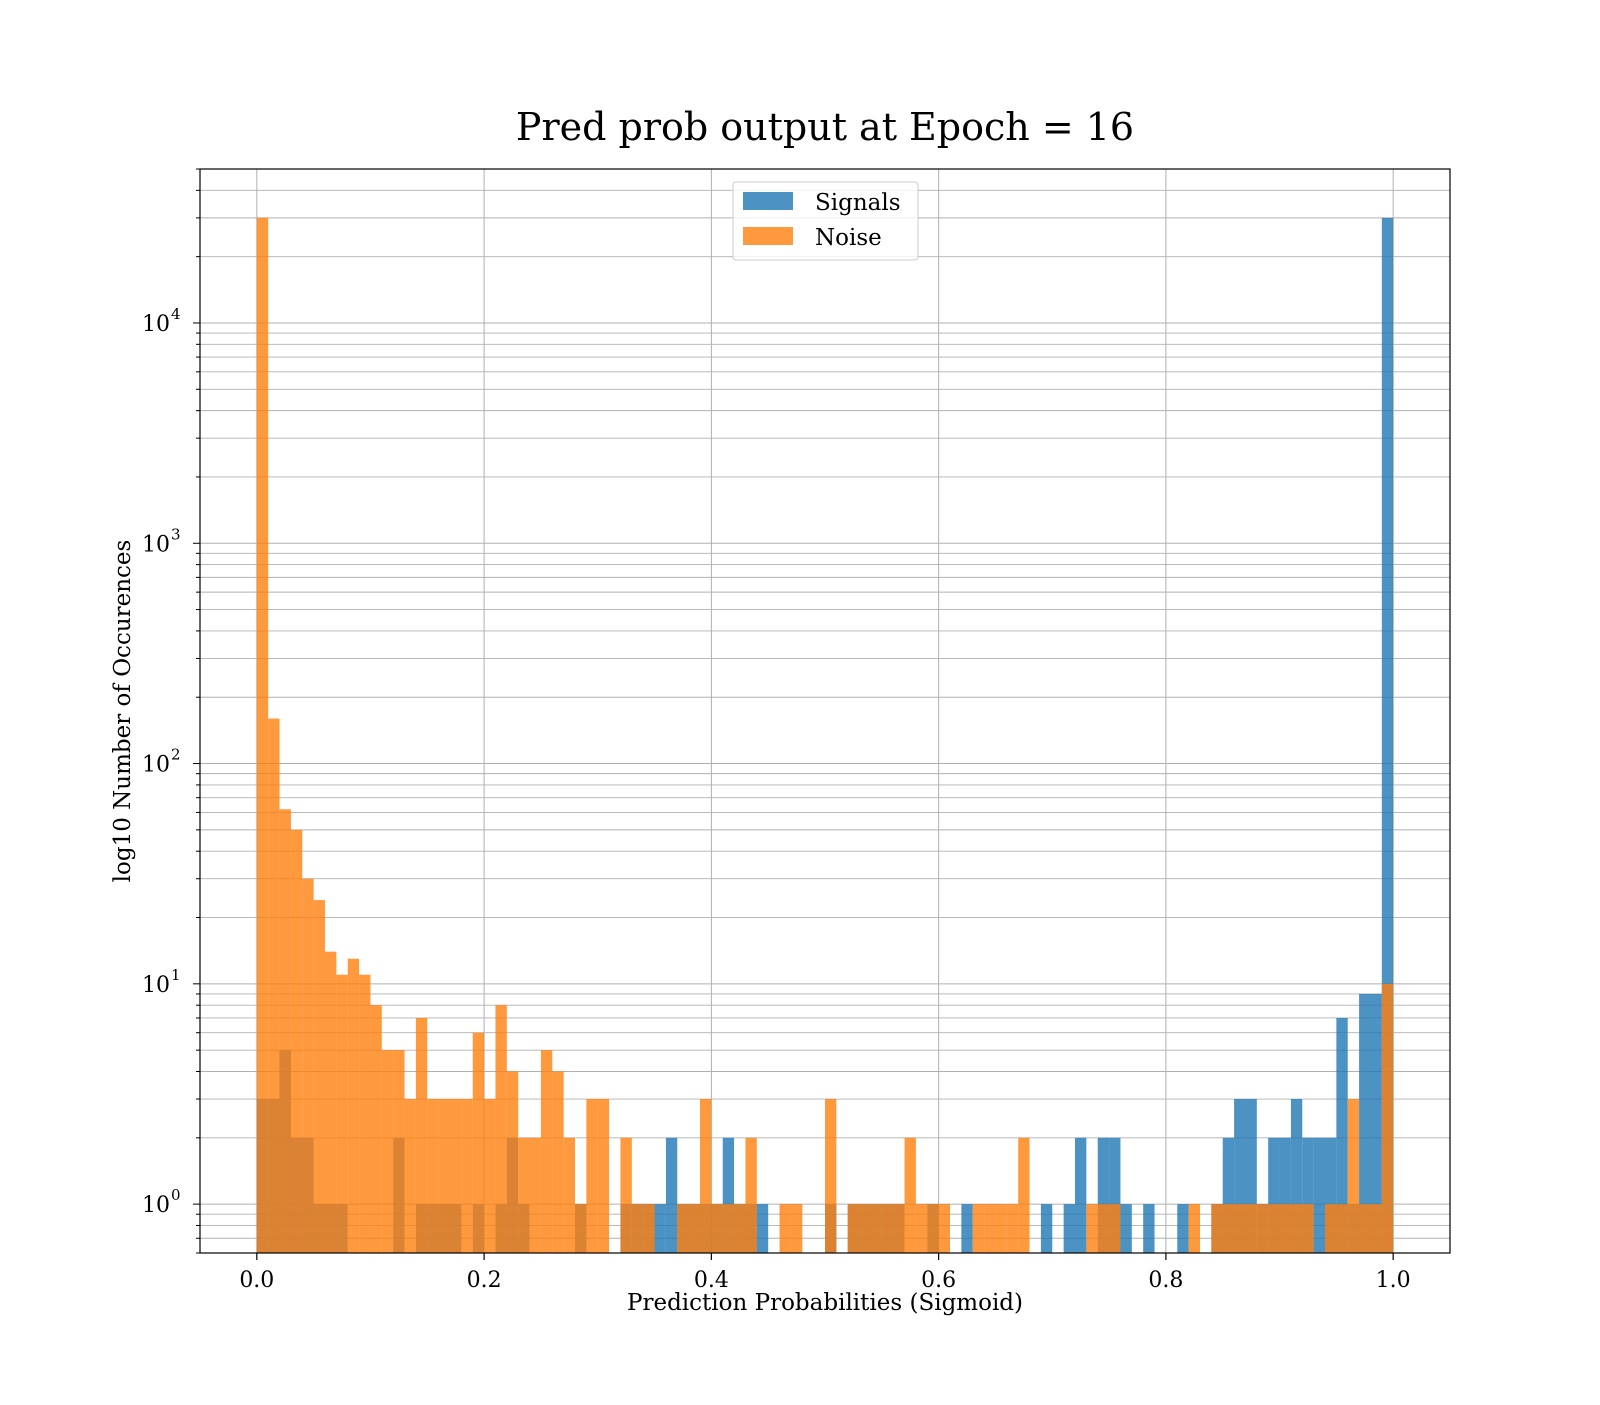  I want to click on y-tick-label-exponent: 1, so click(176, 975).